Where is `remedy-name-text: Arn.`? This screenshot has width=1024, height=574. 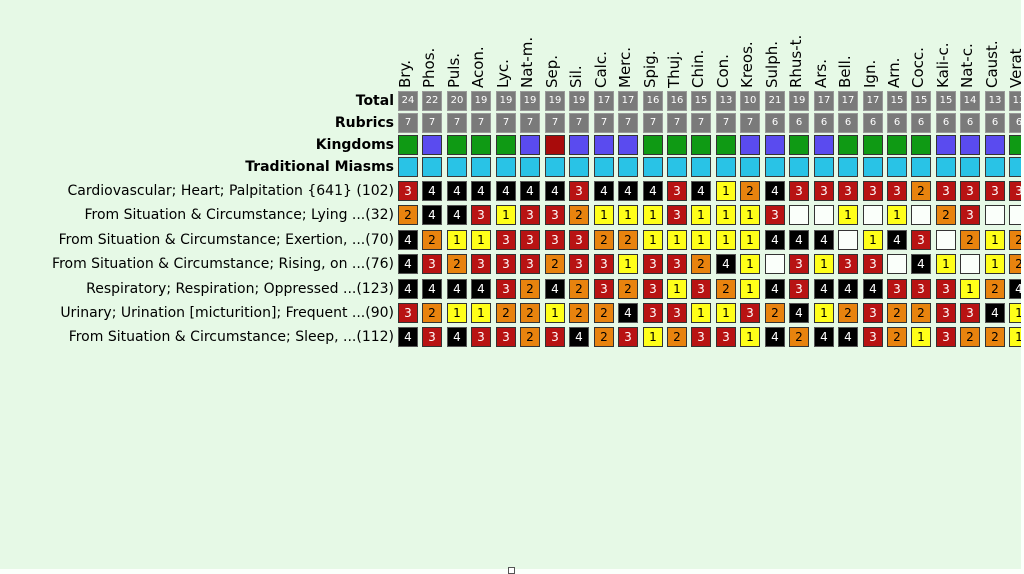 remedy-name-text: Arn. is located at coordinates (894, 72).